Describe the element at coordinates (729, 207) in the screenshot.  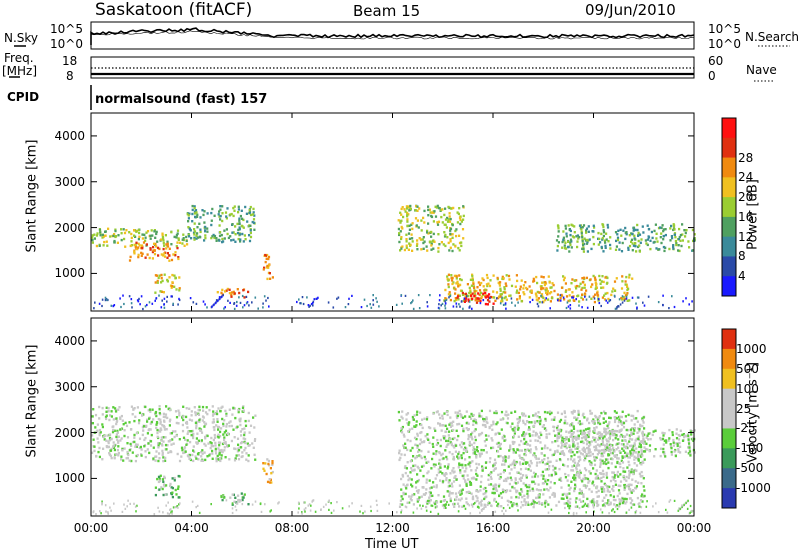
I see `colorbar-frame` at that location.